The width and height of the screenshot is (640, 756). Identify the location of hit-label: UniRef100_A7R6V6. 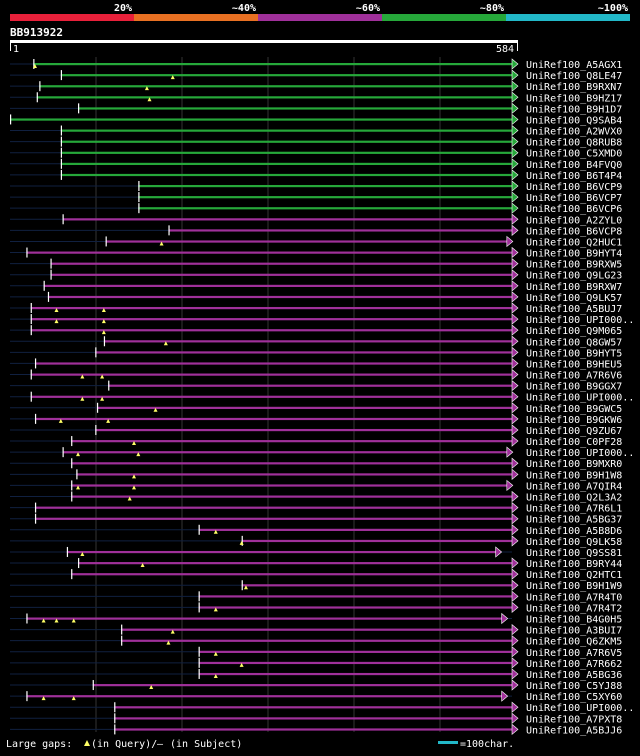
(574, 376).